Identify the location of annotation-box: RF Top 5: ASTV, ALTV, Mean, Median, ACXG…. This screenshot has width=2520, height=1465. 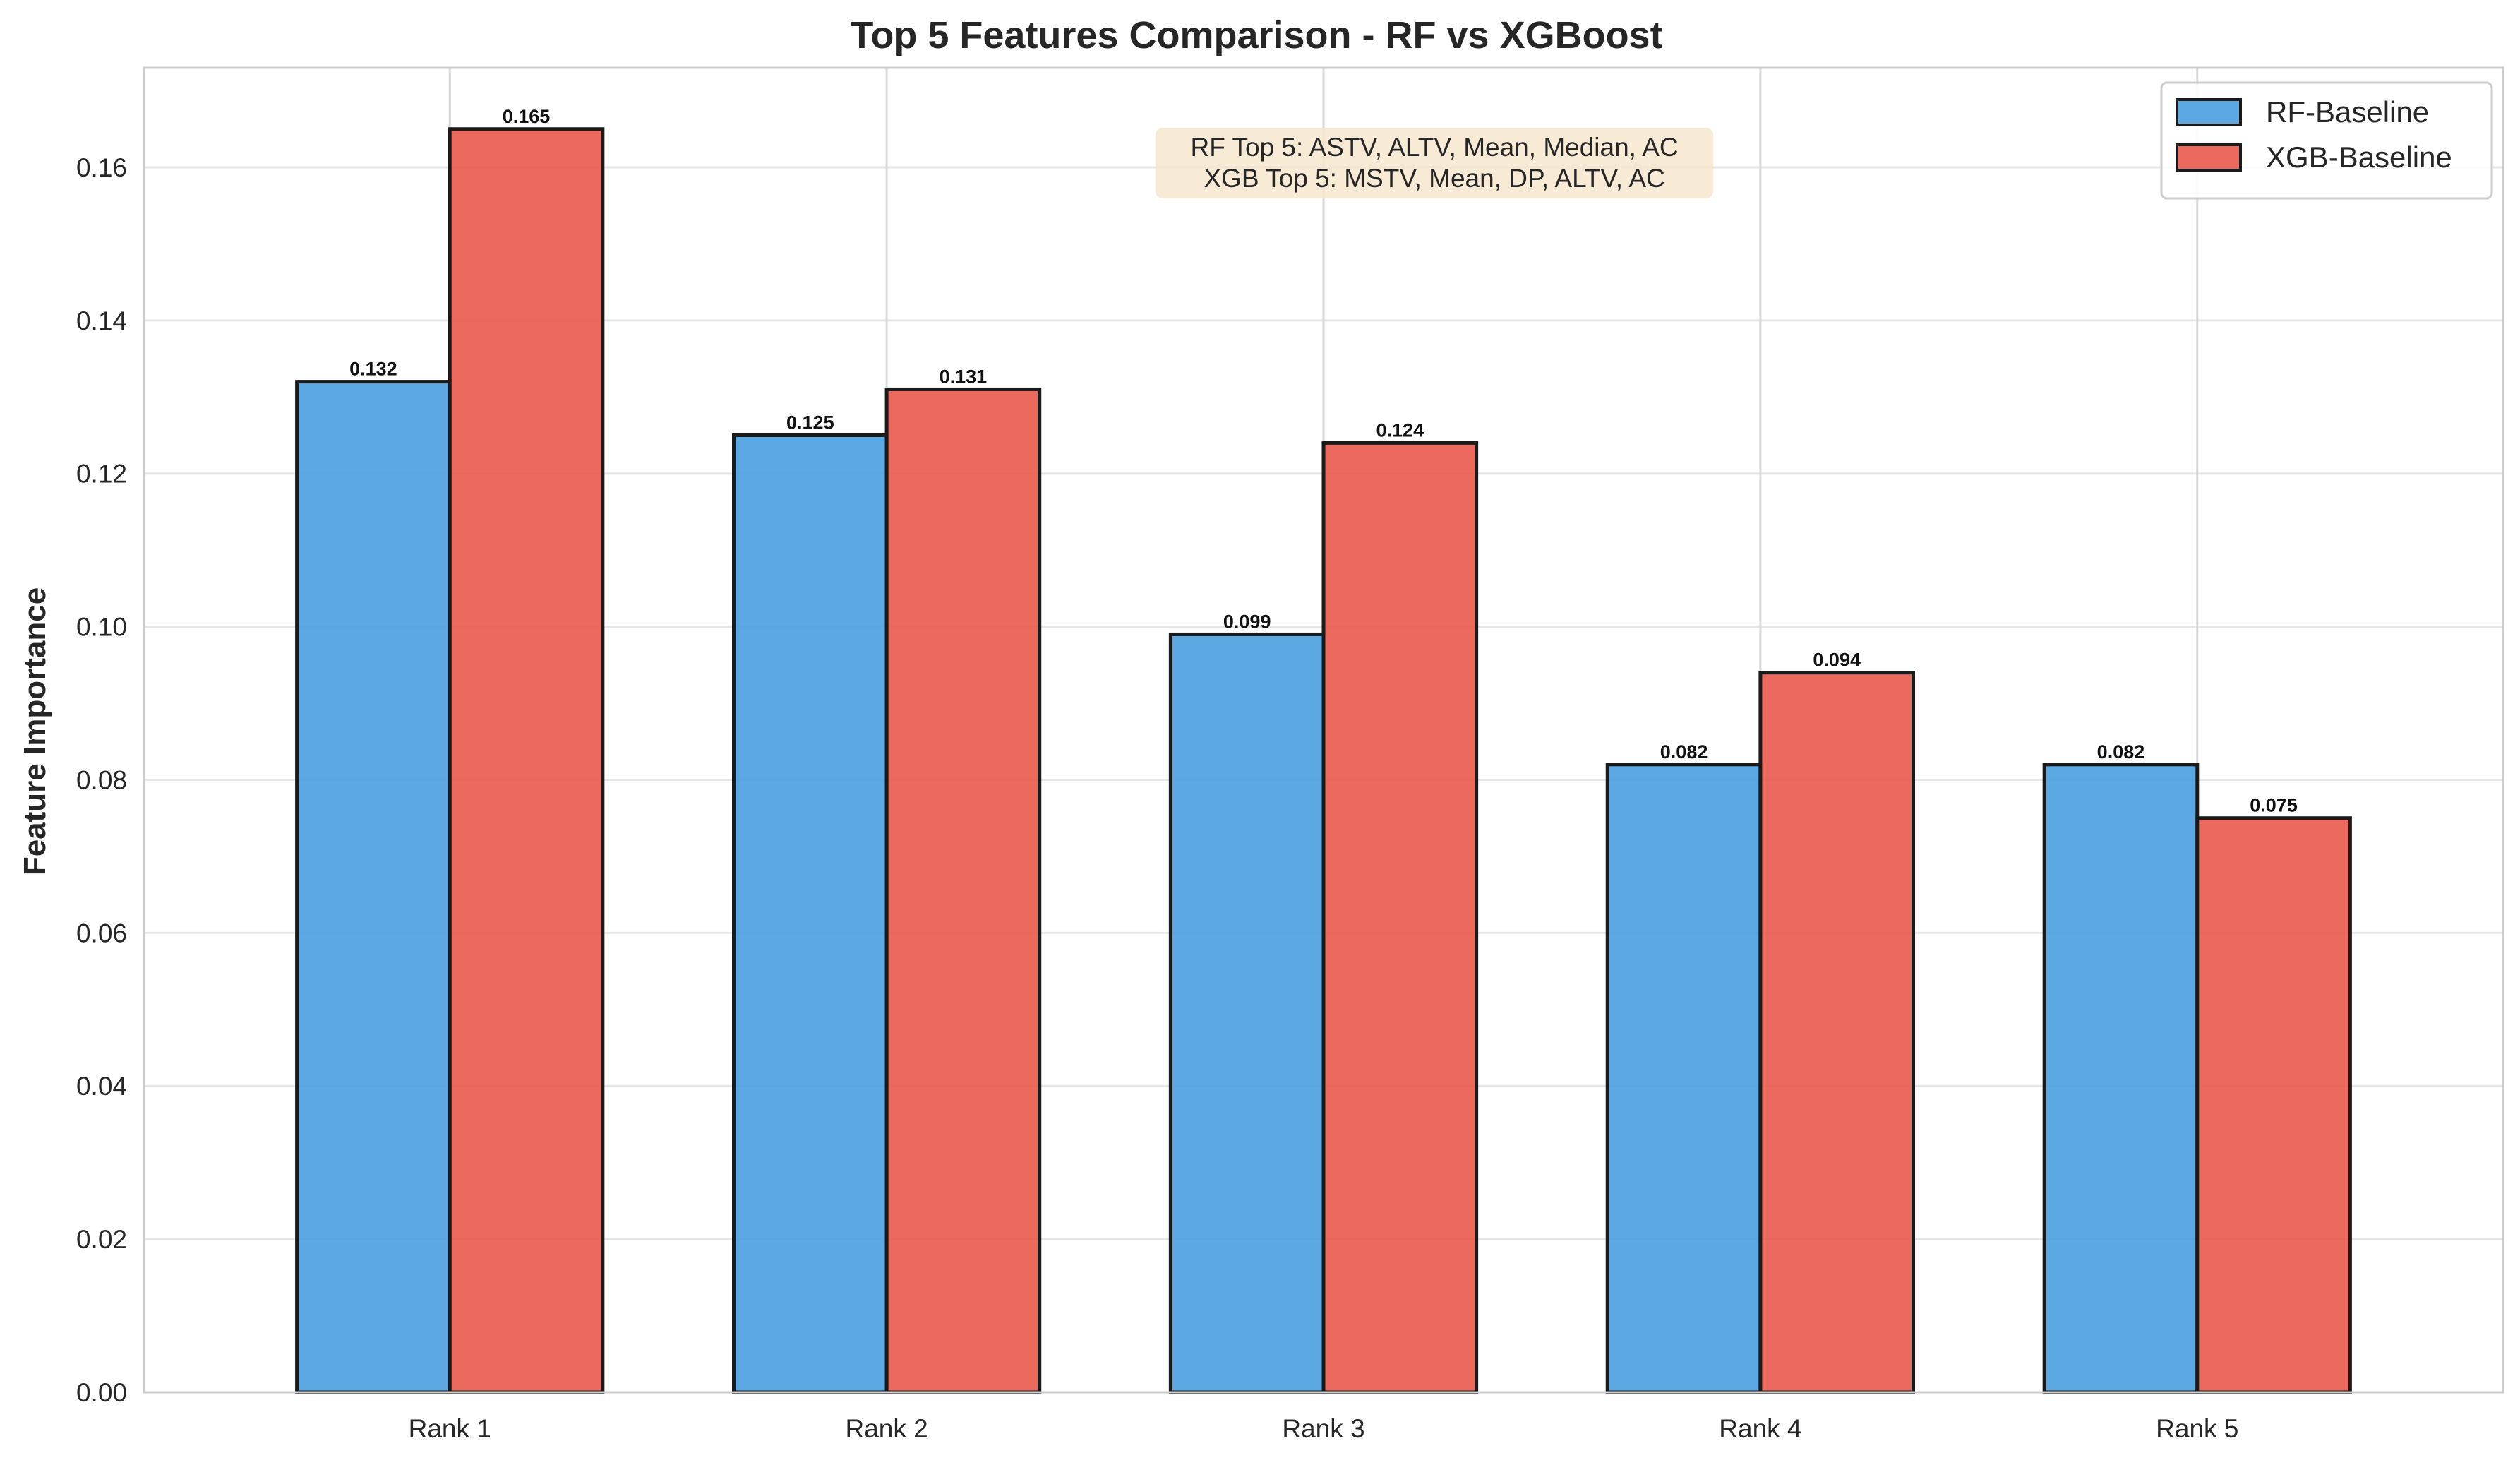
(1435, 163).